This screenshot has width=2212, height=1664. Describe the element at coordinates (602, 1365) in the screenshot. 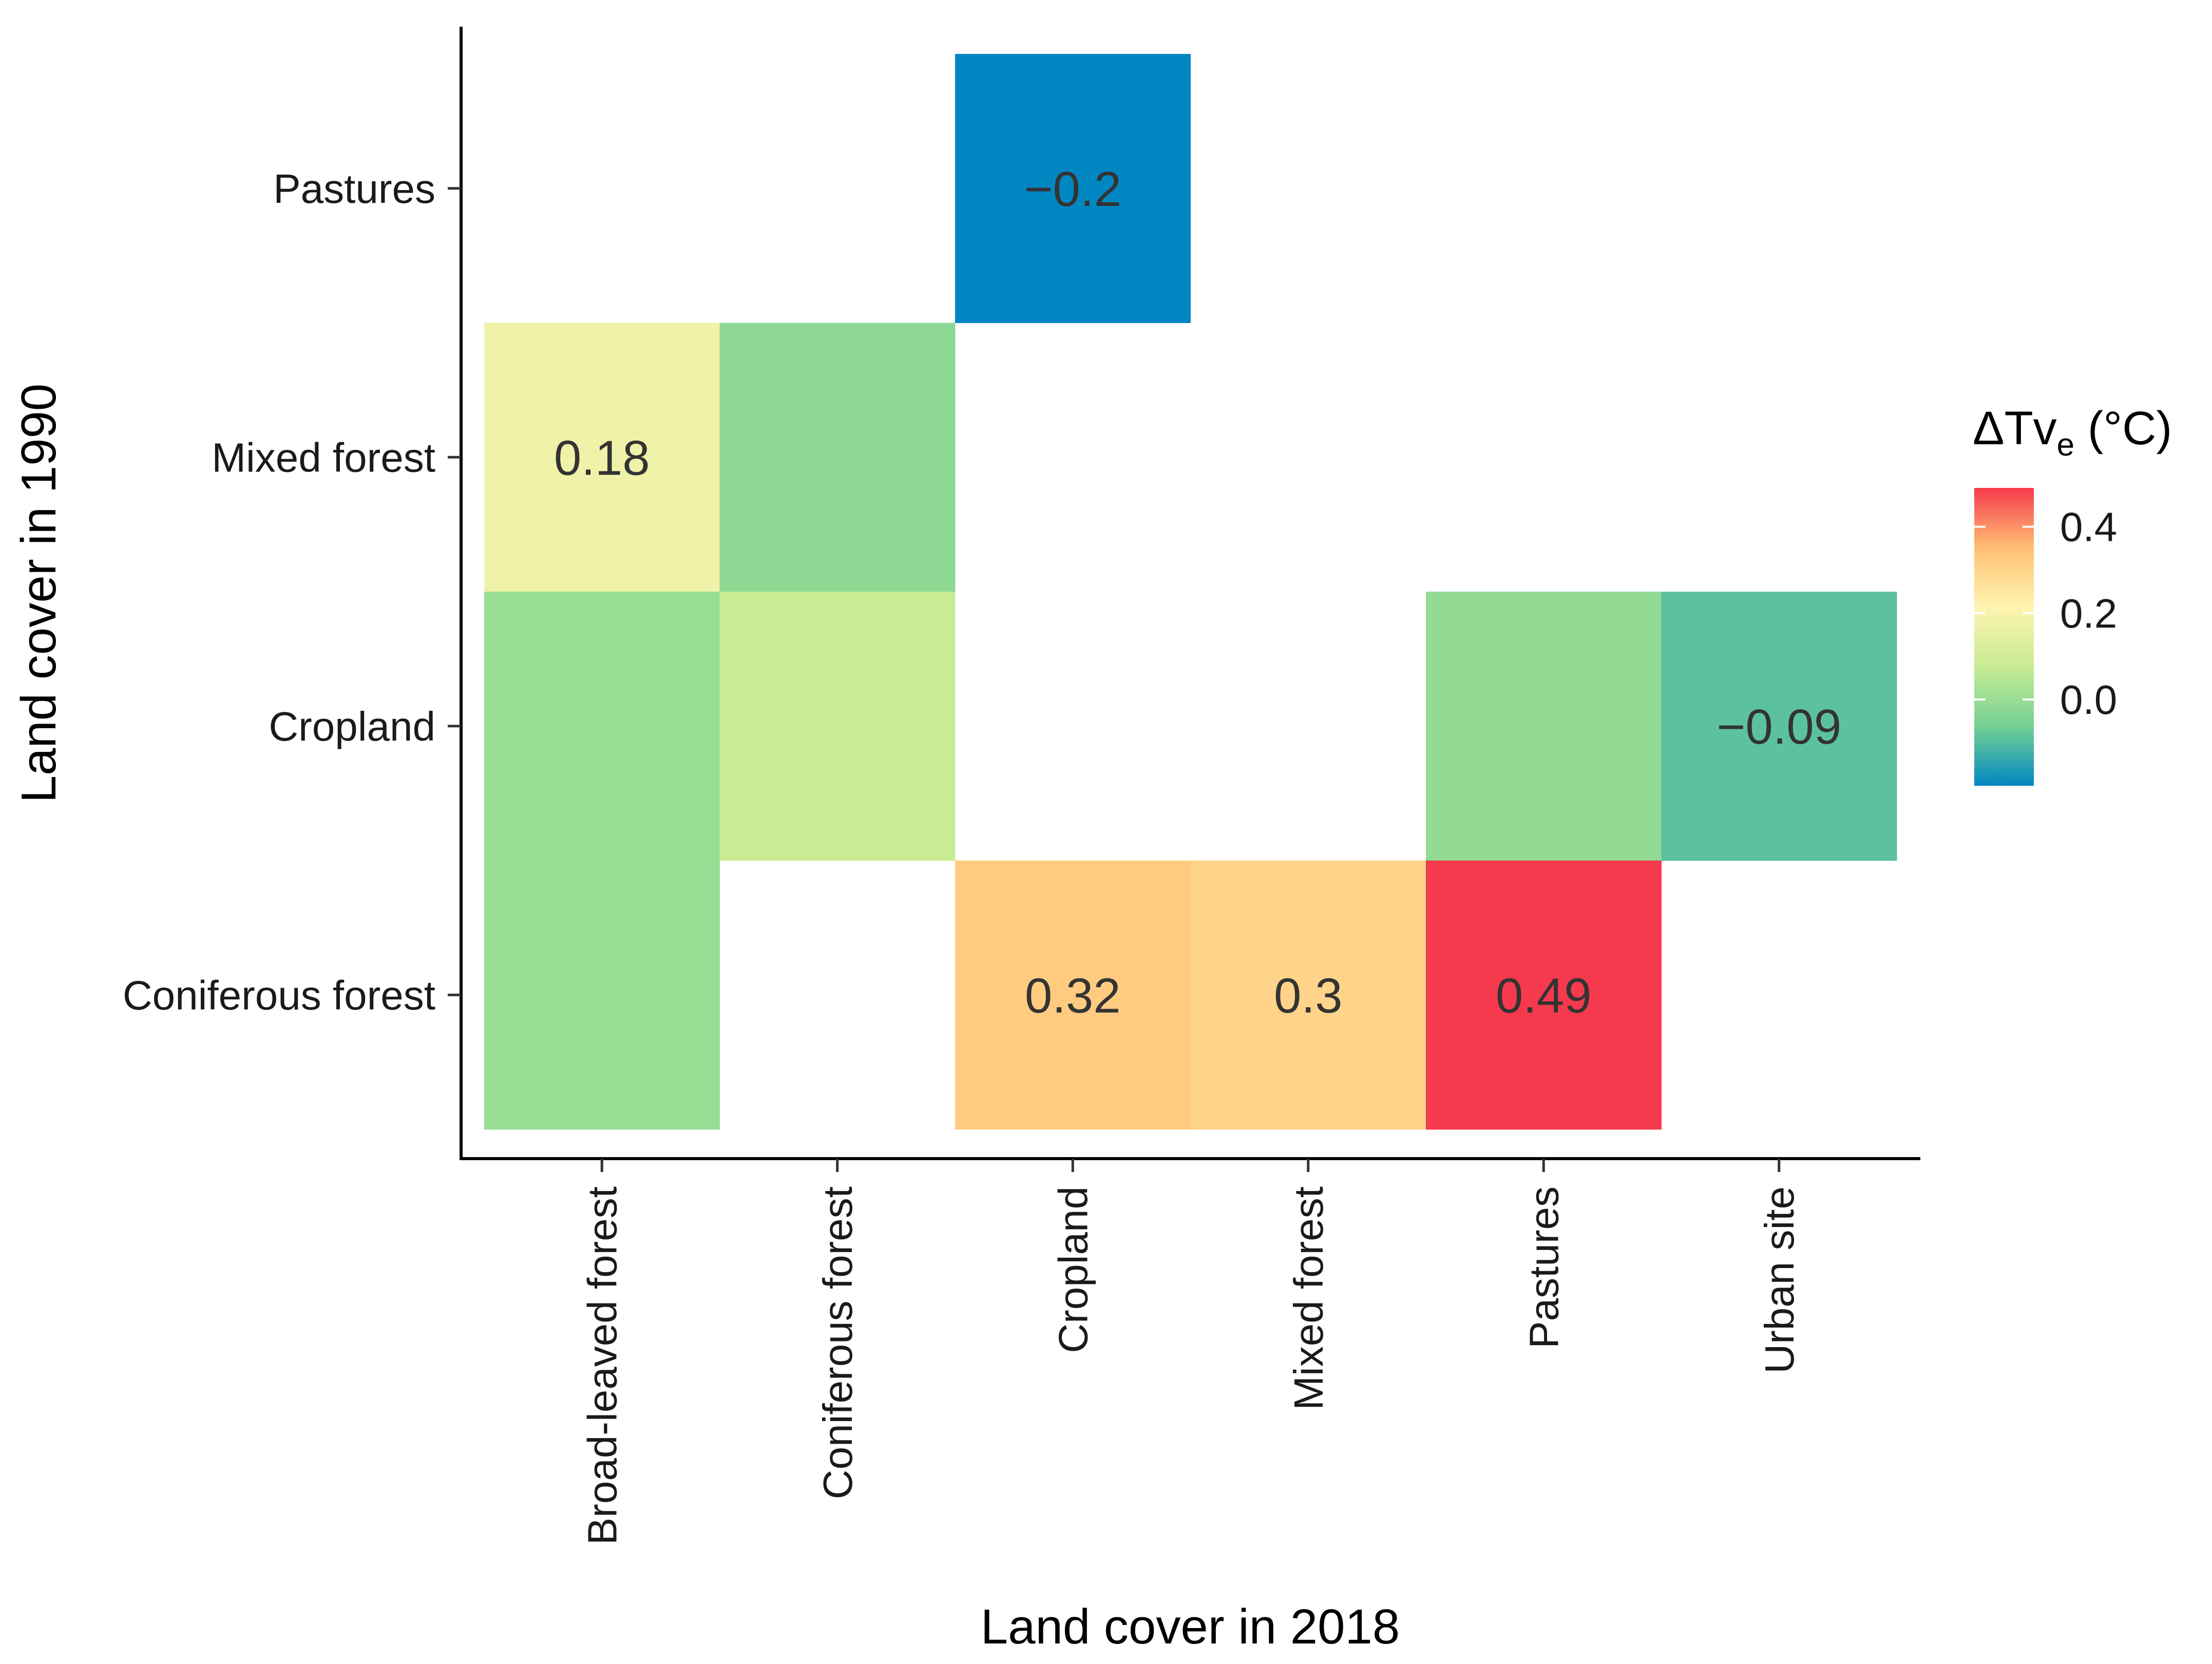

I see `x-tick-label: Broad-leaved forest` at that location.